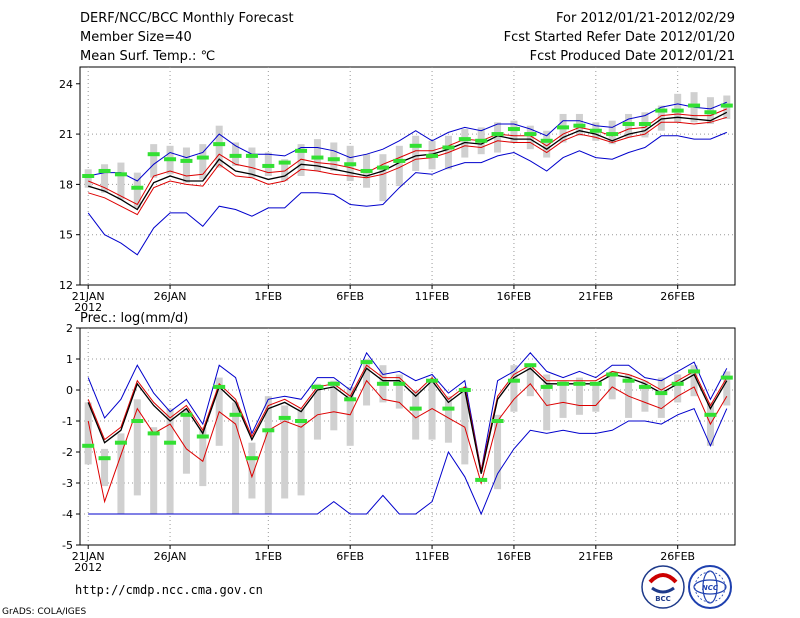 The height and width of the screenshot is (618, 800). What do you see at coordinates (514, 556) in the screenshot?
I see `prec-xtick-label: 16FEB` at bounding box center [514, 556].